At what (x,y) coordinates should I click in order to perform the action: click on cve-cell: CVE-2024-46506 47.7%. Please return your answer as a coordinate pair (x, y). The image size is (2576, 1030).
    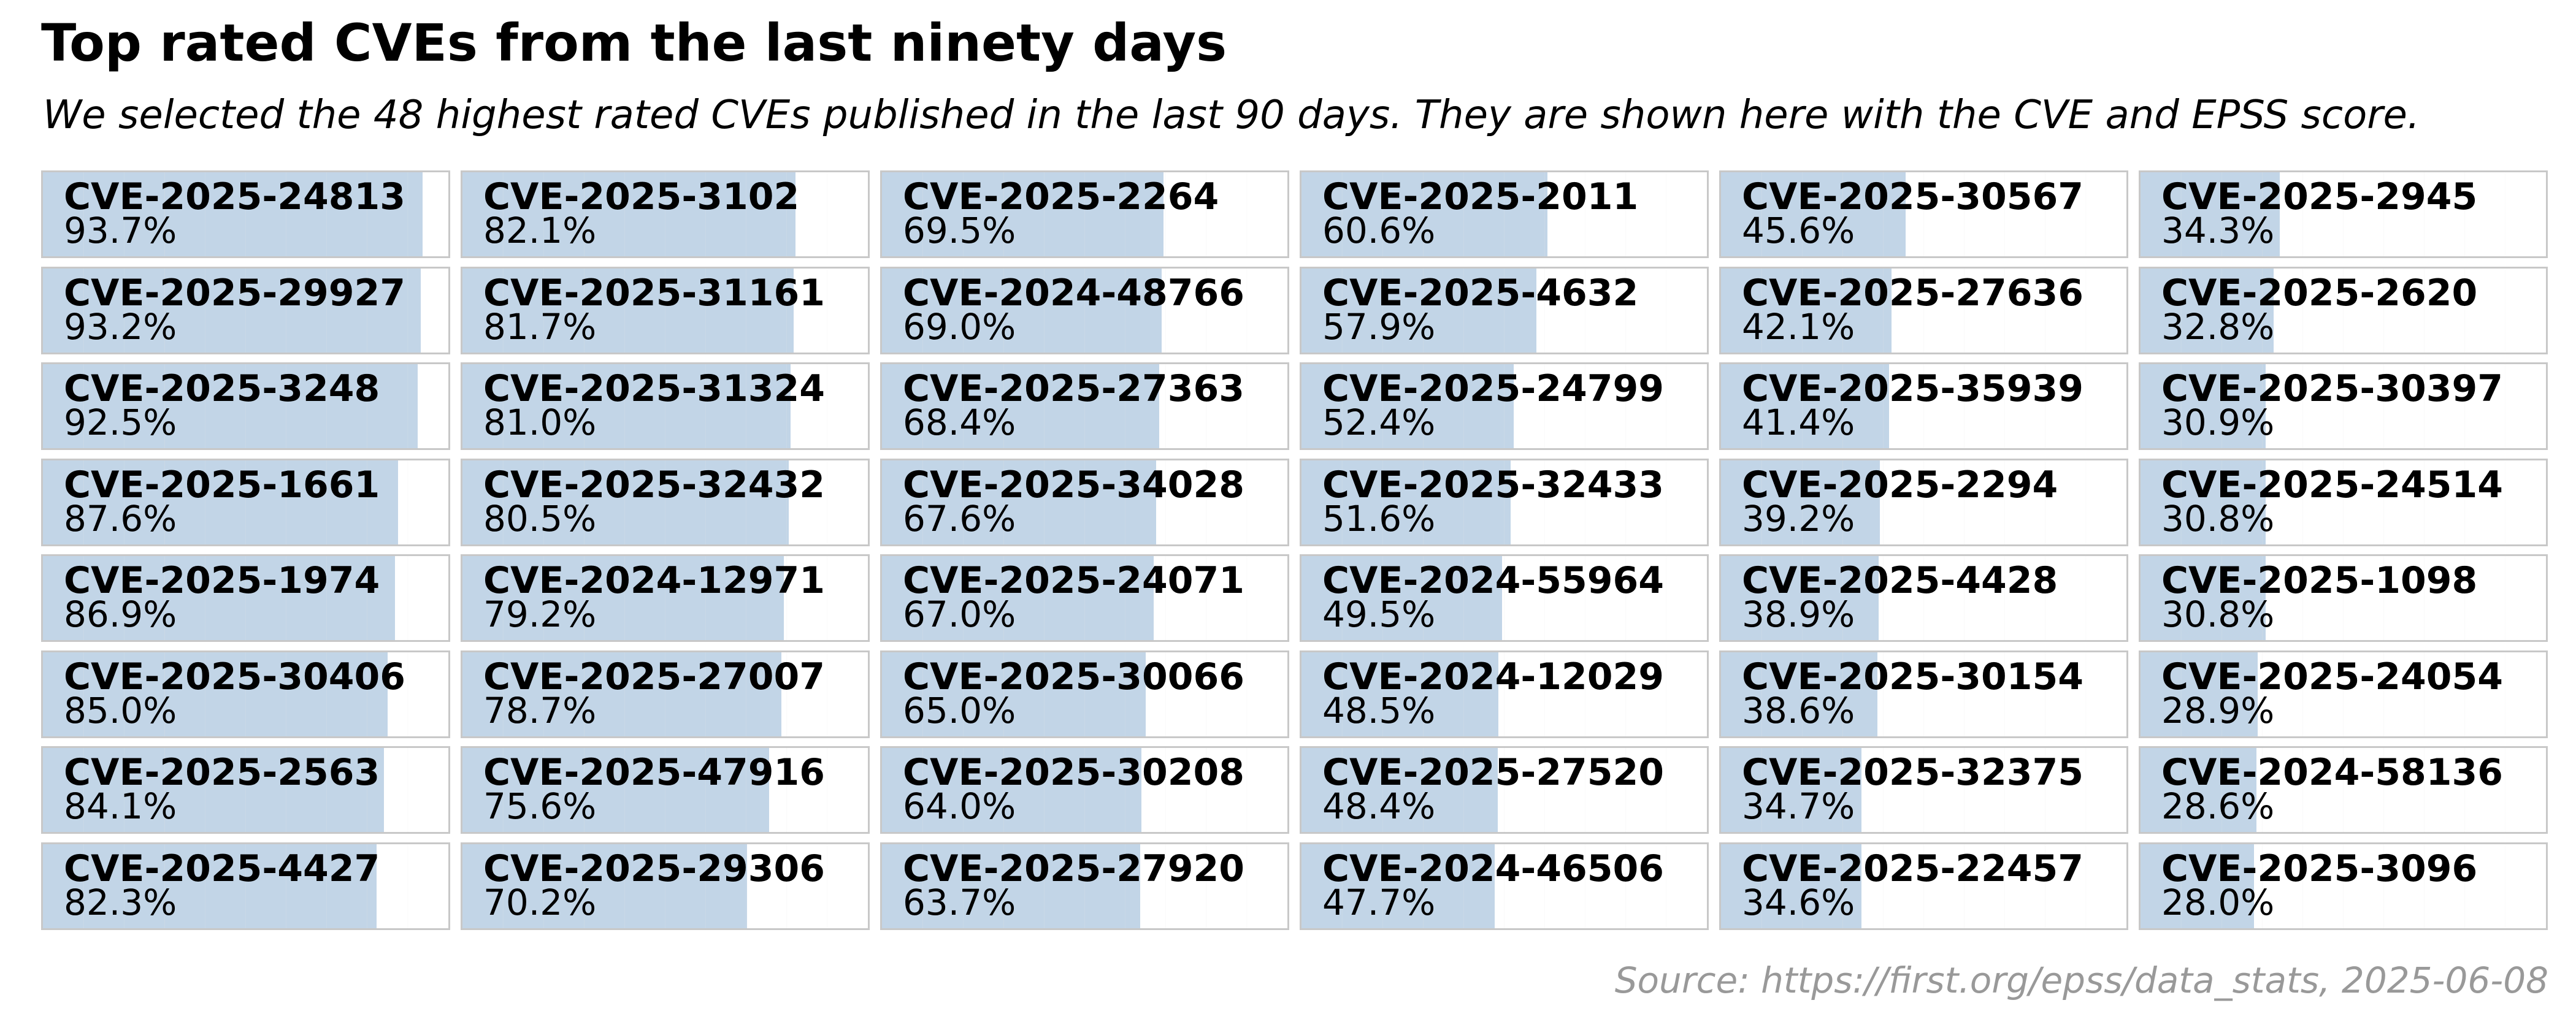
    Looking at the image, I should click on (1504, 886).